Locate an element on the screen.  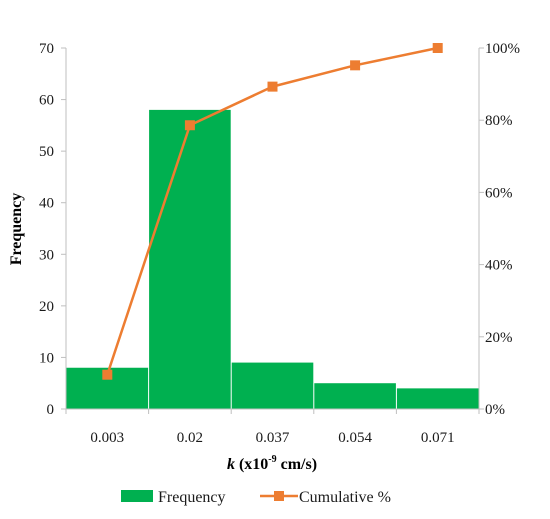
y-tick-label: 30 is located at coordinates (46, 255).